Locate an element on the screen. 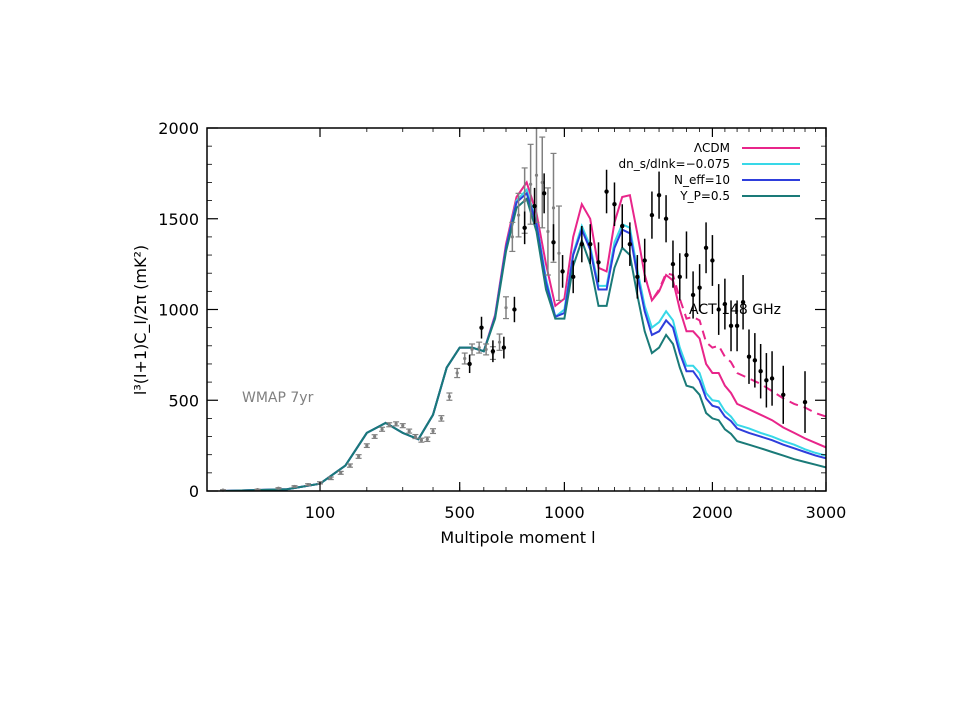 This screenshot has height=720, width=960. y-tick-label: 0 is located at coordinates (194, 491).